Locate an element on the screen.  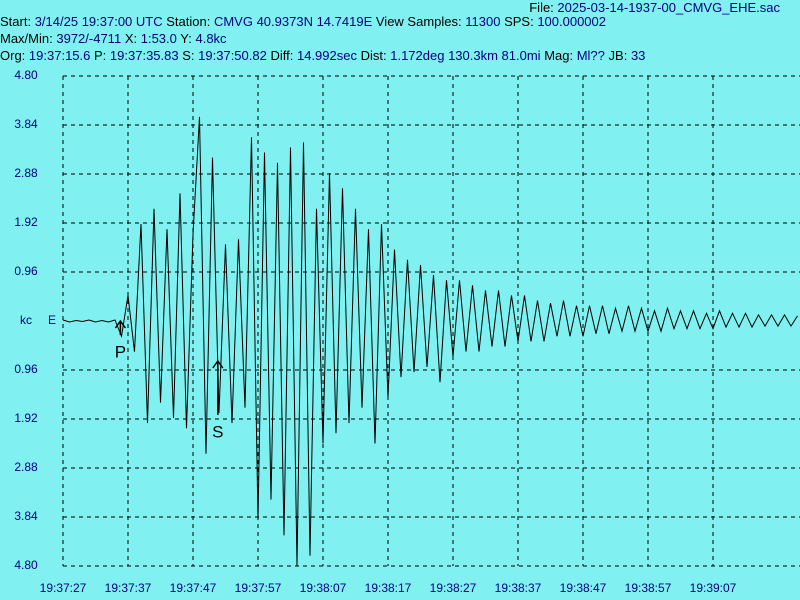
info-value: 1.172deg 130.3km 81.0mi is located at coordinates (465, 55).